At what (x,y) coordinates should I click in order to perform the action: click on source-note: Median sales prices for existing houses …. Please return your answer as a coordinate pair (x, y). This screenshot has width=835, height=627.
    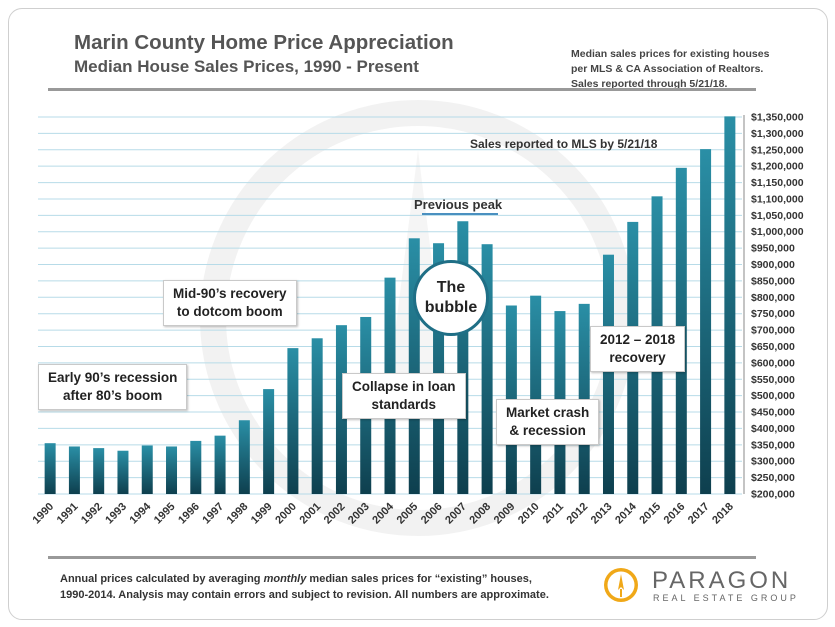
    Looking at the image, I should click on (670, 69).